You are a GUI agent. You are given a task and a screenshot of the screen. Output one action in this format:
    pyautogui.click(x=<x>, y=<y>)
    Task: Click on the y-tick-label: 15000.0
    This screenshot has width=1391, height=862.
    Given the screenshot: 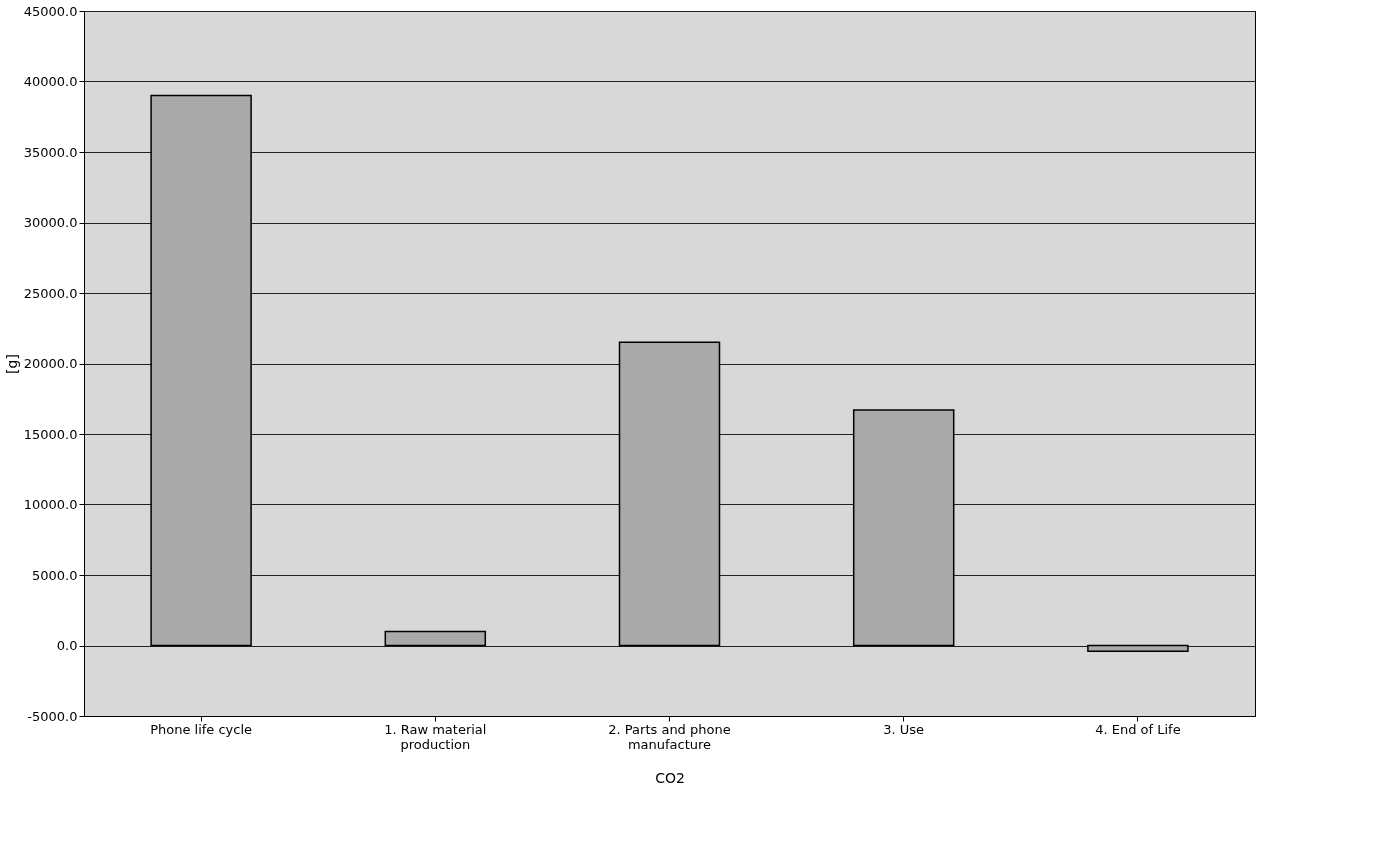 What is the action you would take?
    pyautogui.click(x=50, y=434)
    